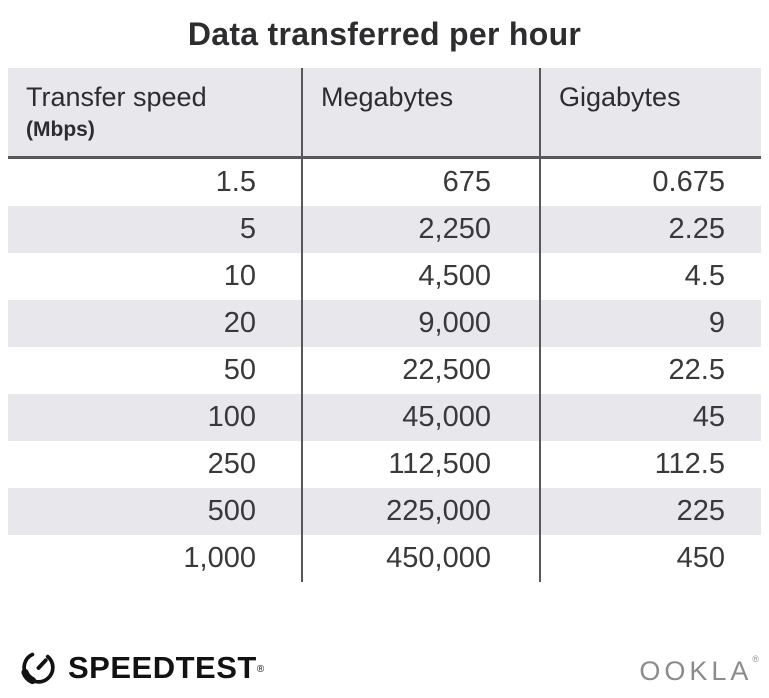 Image resolution: width=769 pixels, height=698 pixels. What do you see at coordinates (239, 370) in the screenshot?
I see `cell-transfer-speed: 50` at bounding box center [239, 370].